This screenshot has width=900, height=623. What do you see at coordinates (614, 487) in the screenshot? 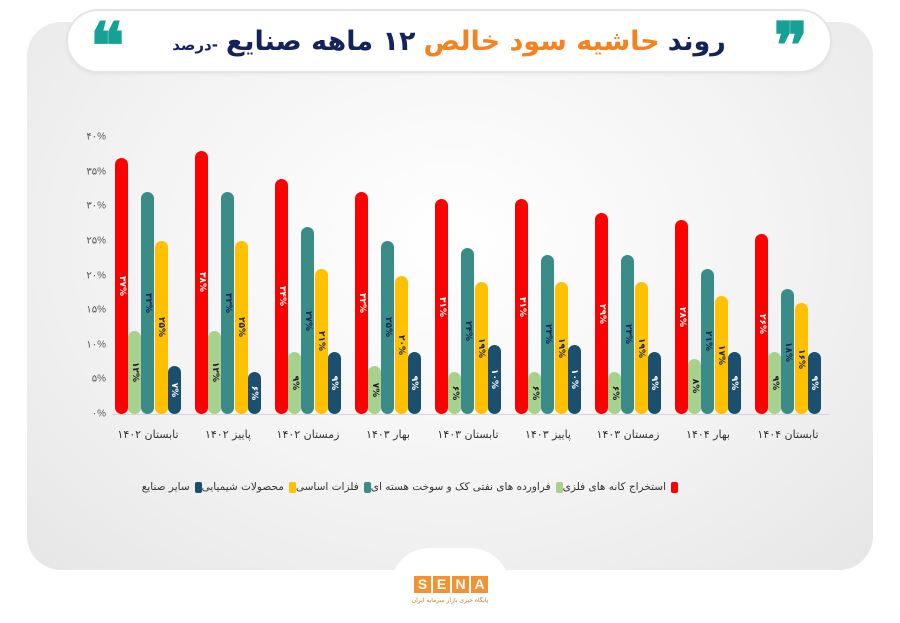
I see `legend-label: استخراج کانه های فلزی` at bounding box center [614, 487].